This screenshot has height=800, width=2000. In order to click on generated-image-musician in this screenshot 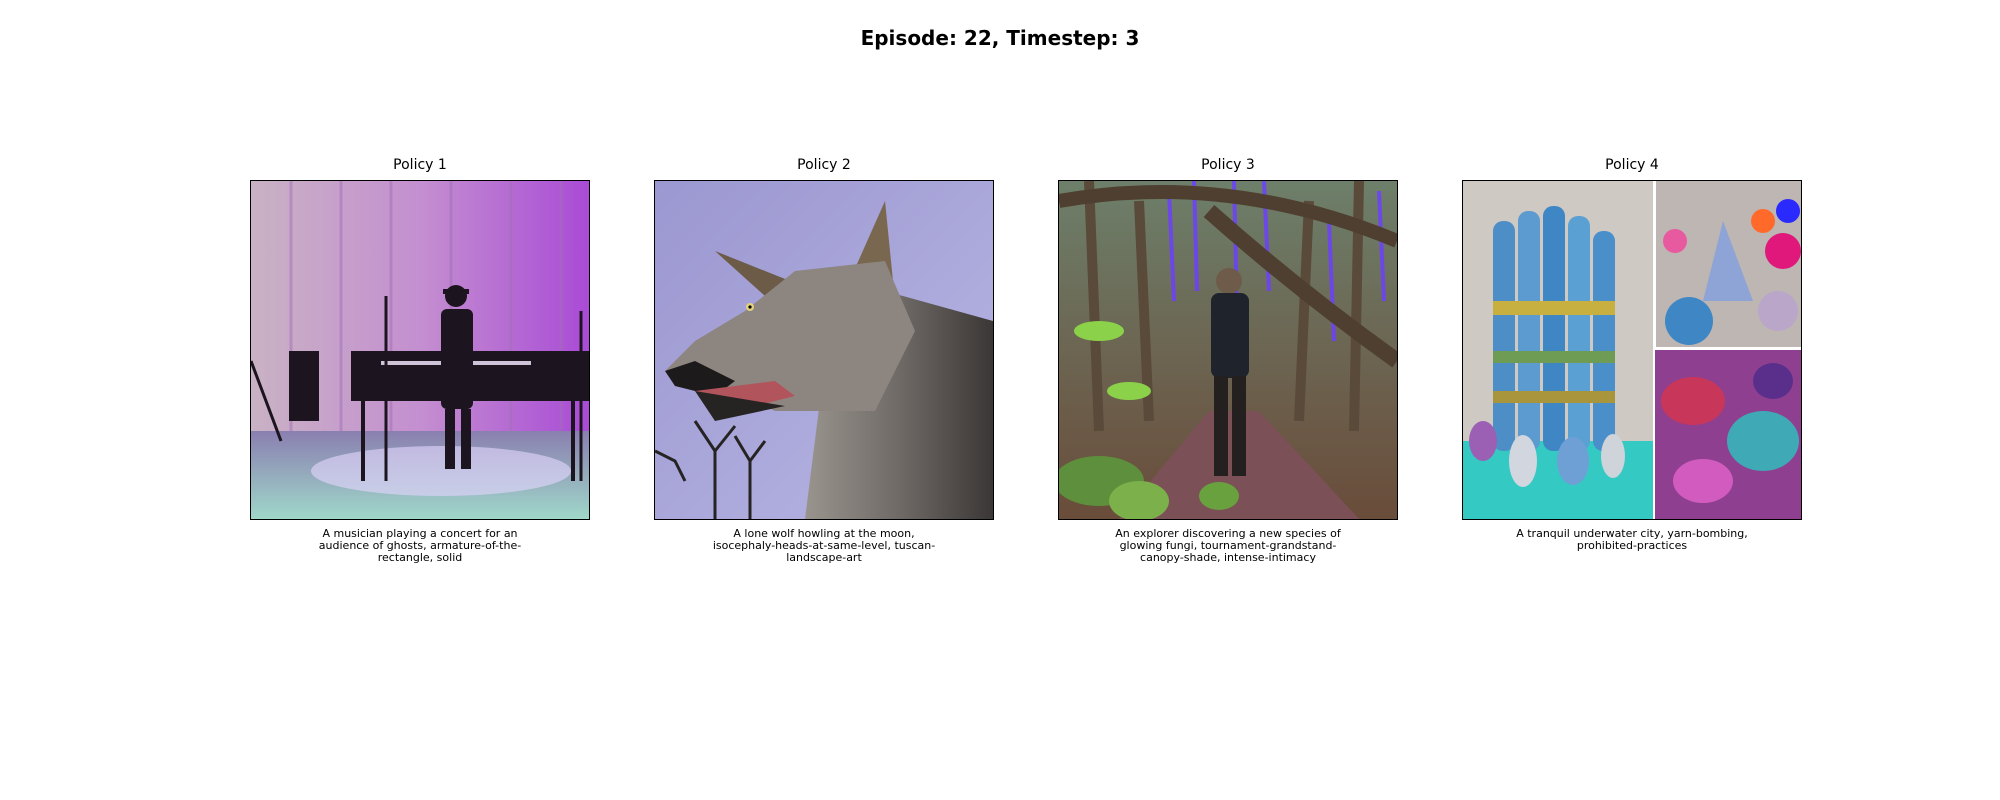, I will do `click(420, 350)`.